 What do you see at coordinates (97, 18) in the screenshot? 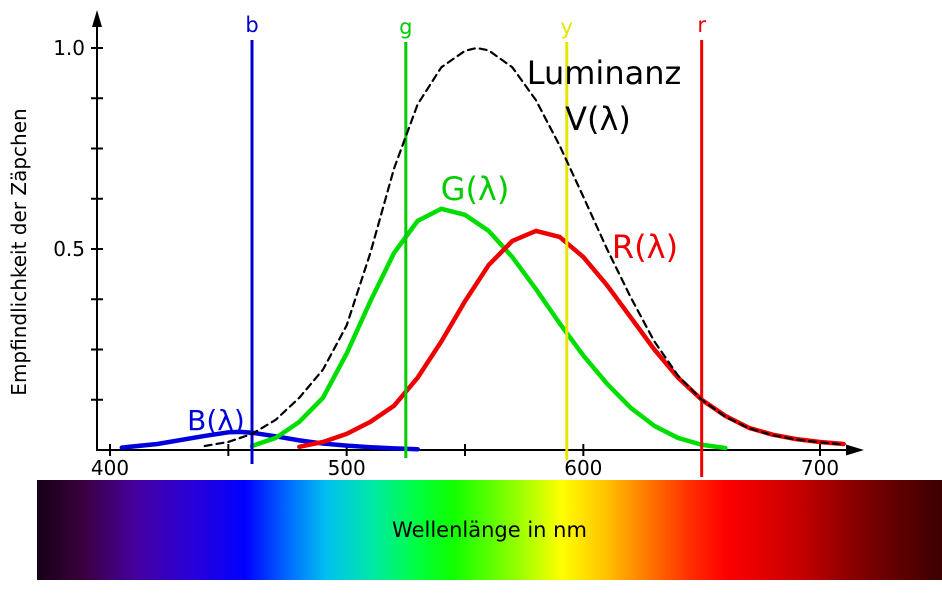
I see `y-axis-arrow-icon` at bounding box center [97, 18].